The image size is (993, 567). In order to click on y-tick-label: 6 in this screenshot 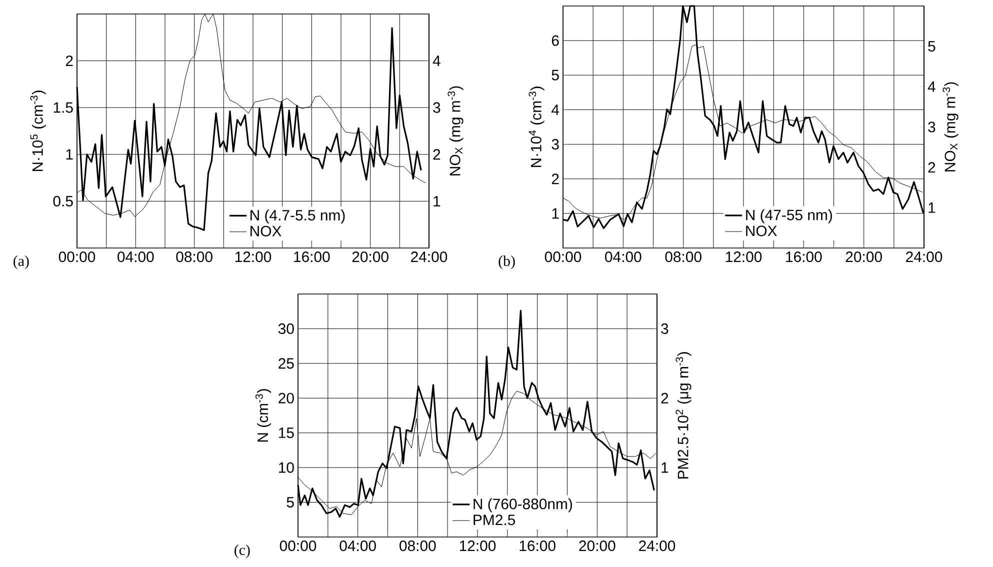, I will do `click(555, 40)`.